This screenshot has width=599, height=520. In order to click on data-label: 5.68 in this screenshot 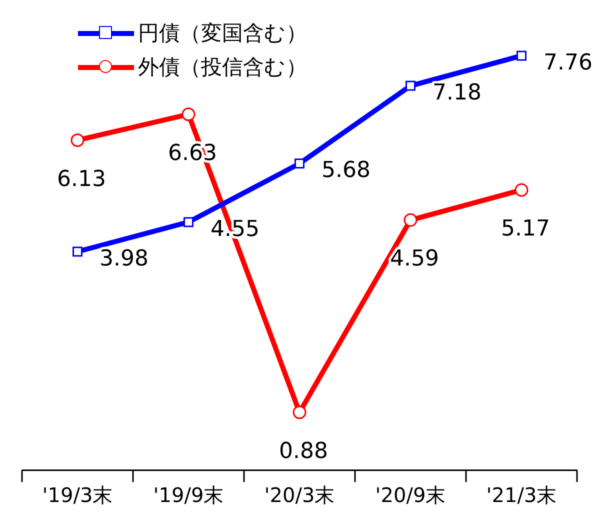, I will do `click(346, 171)`.